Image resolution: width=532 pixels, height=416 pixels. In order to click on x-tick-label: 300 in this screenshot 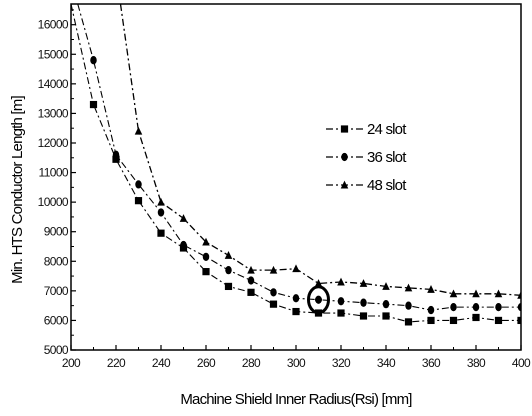, I will do `click(296, 363)`.